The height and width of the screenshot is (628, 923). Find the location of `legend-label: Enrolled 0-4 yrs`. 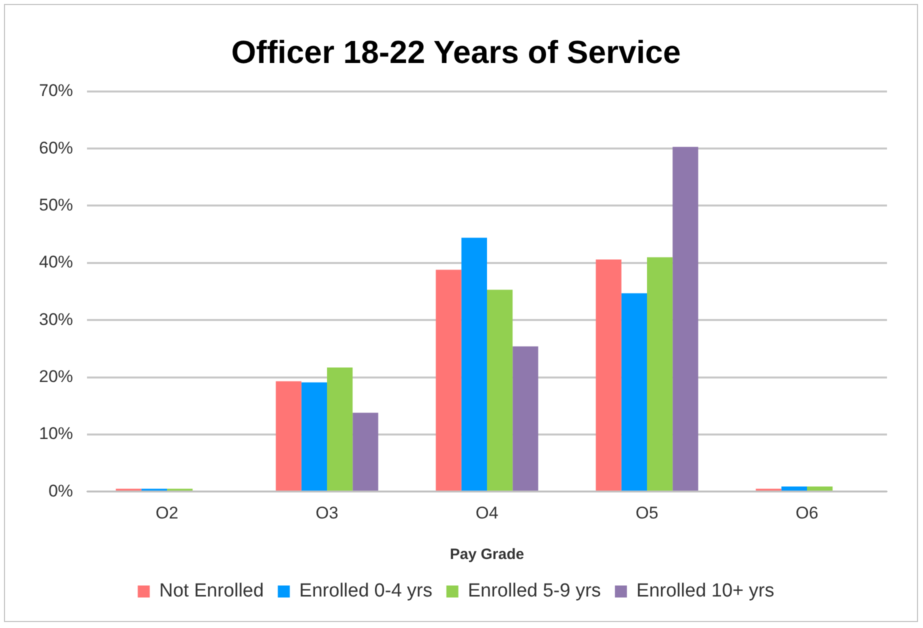

legend-label: Enrolled 0-4 yrs is located at coordinates (365, 591).